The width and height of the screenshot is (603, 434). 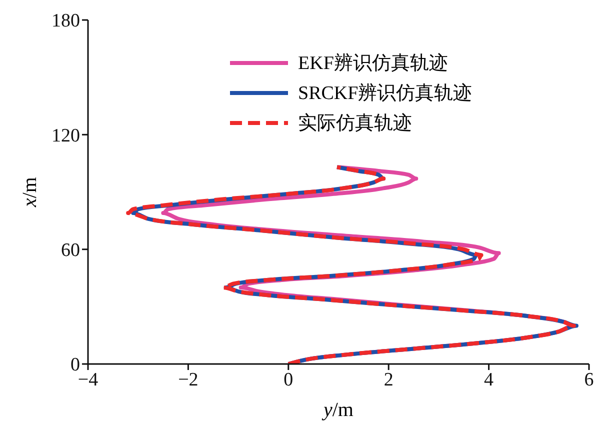 I want to click on x-tick-label: −4, so click(x=88, y=379).